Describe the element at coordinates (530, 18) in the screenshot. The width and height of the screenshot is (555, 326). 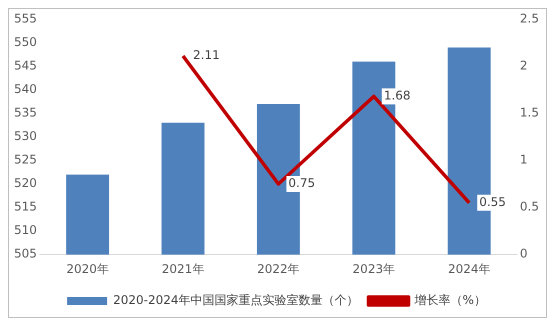
I see `y2-tick-label: 2.5` at that location.